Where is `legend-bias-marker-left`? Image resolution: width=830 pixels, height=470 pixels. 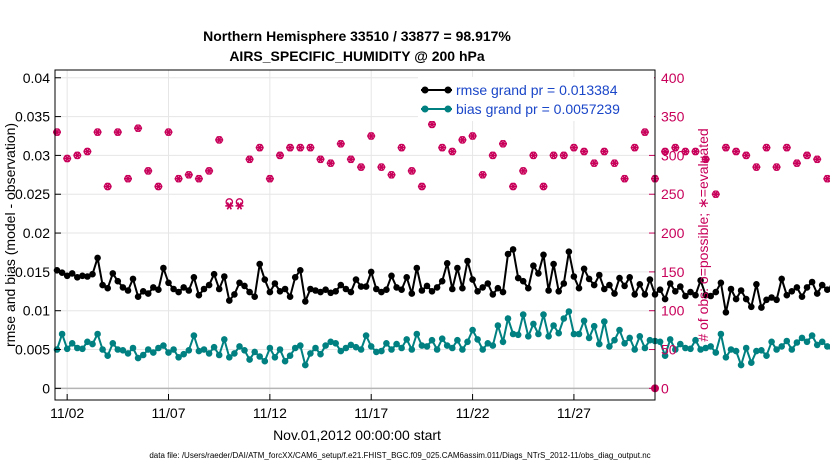 legend-bias-marker-left is located at coordinates (425, 109).